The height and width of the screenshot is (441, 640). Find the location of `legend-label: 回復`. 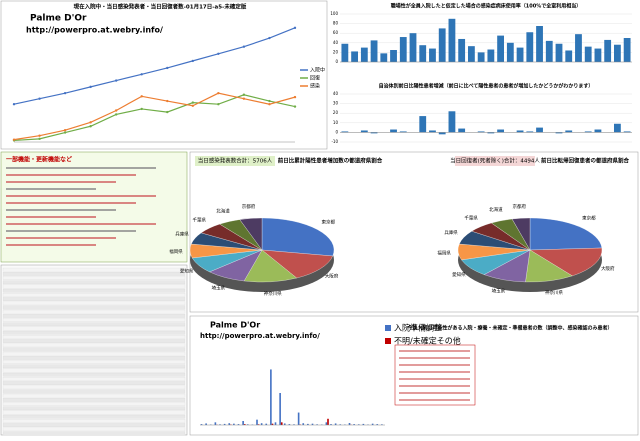

legend-label: 回復 is located at coordinates (315, 78).